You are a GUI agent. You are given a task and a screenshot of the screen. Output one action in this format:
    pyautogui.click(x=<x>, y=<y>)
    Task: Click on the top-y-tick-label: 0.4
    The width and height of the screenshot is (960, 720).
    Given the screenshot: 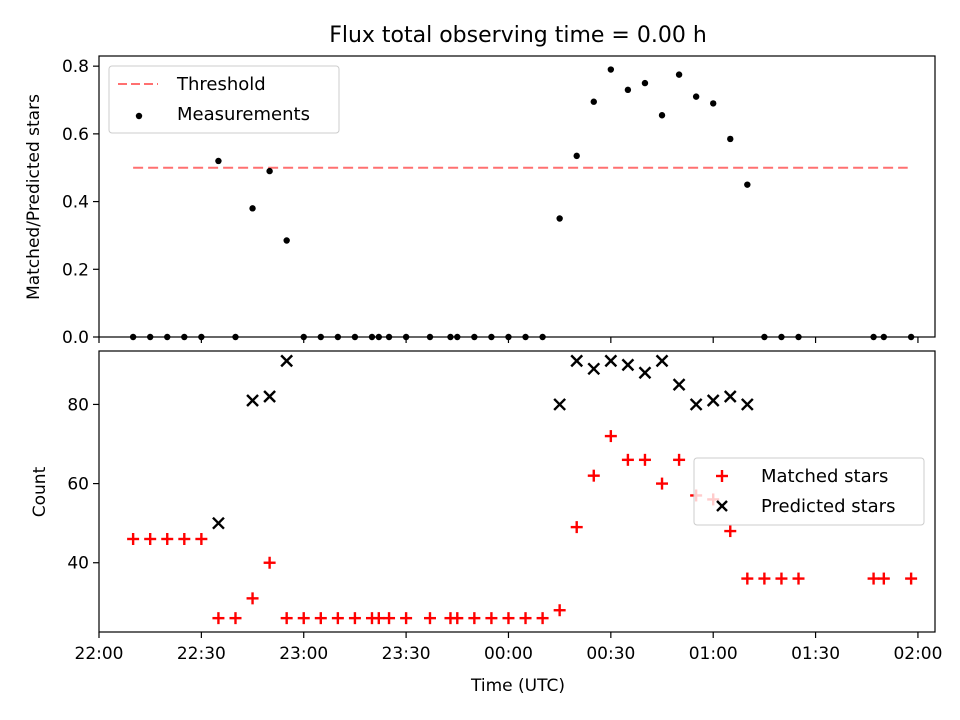 What is the action you would take?
    pyautogui.click(x=75, y=203)
    